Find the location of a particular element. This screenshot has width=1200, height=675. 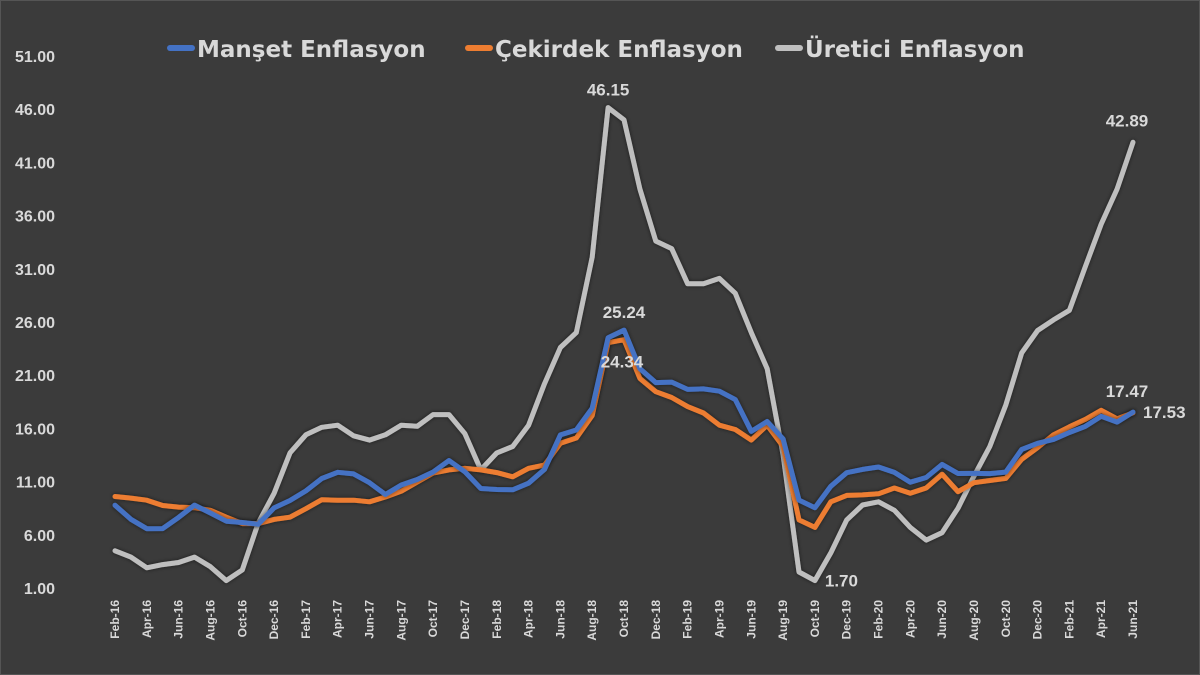

x-tick-label: Aug-16 is located at coordinates (210, 620).